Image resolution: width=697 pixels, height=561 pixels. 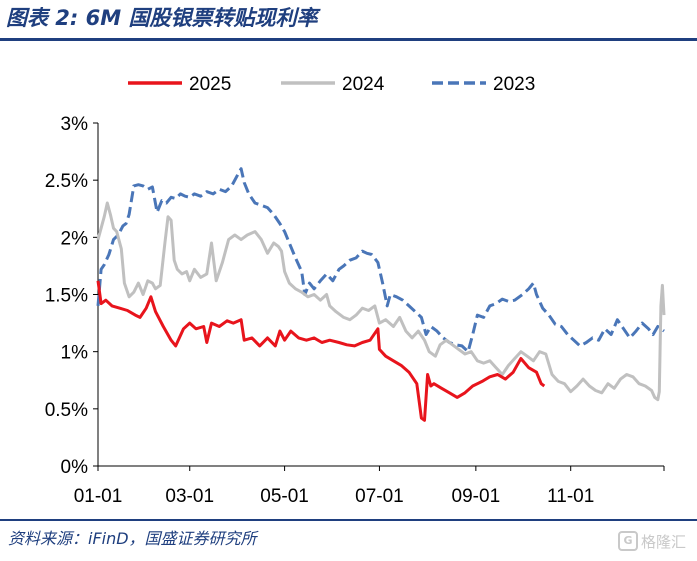 What do you see at coordinates (379, 496) in the screenshot?
I see `x-tick-label: 07-01` at bounding box center [379, 496].